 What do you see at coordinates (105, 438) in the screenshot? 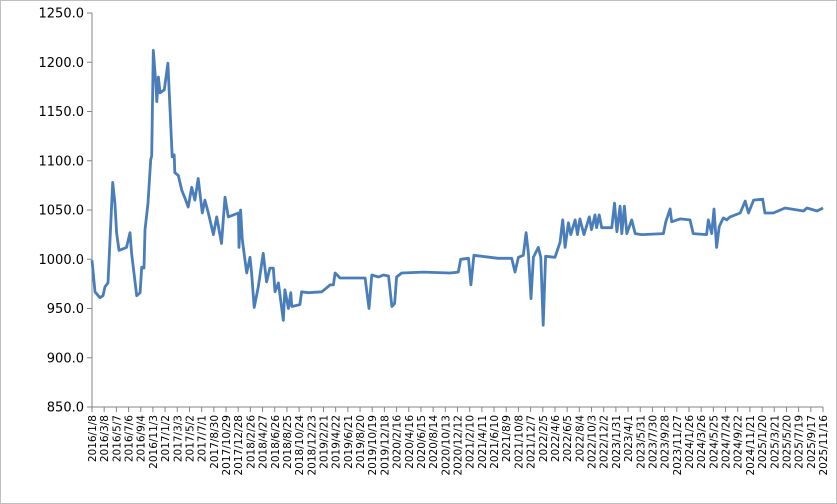
I see `x-tick-label: 2016/3/8` at bounding box center [105, 438].